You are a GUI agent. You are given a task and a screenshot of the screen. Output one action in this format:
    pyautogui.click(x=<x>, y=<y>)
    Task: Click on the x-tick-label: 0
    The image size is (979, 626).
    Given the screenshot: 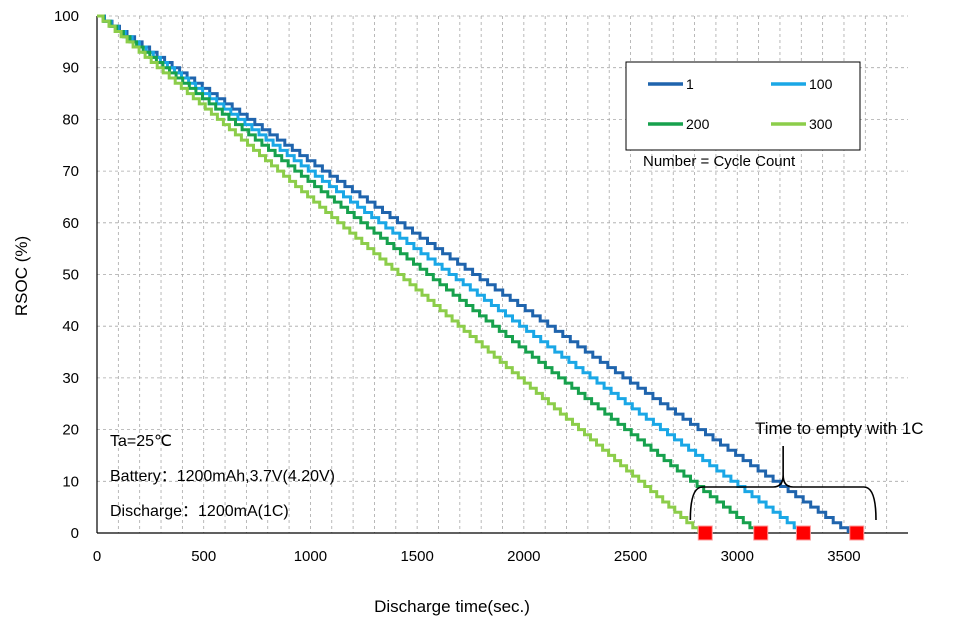 What is the action you would take?
    pyautogui.click(x=97, y=556)
    